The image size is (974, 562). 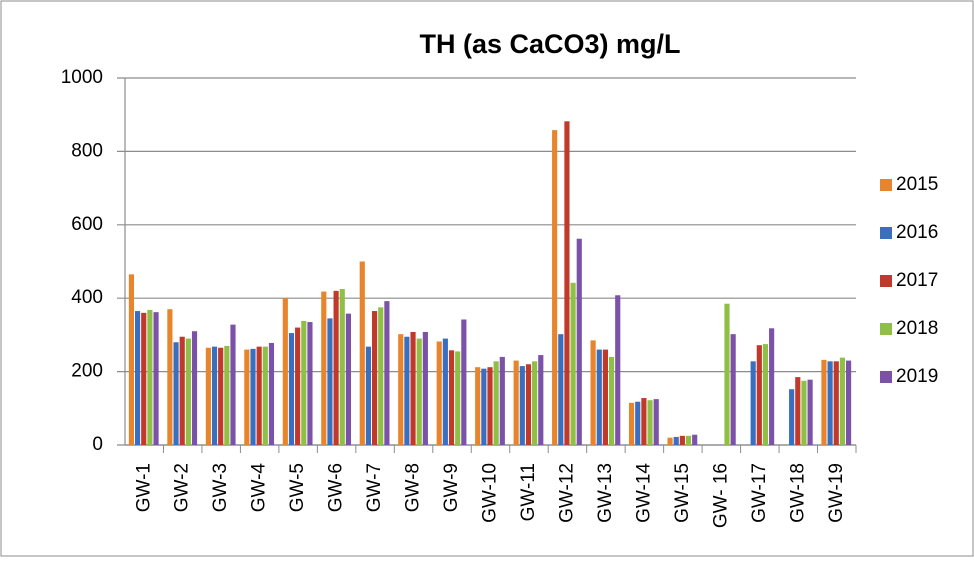 I want to click on x-tick-label: GW-8, so click(x=413, y=487).